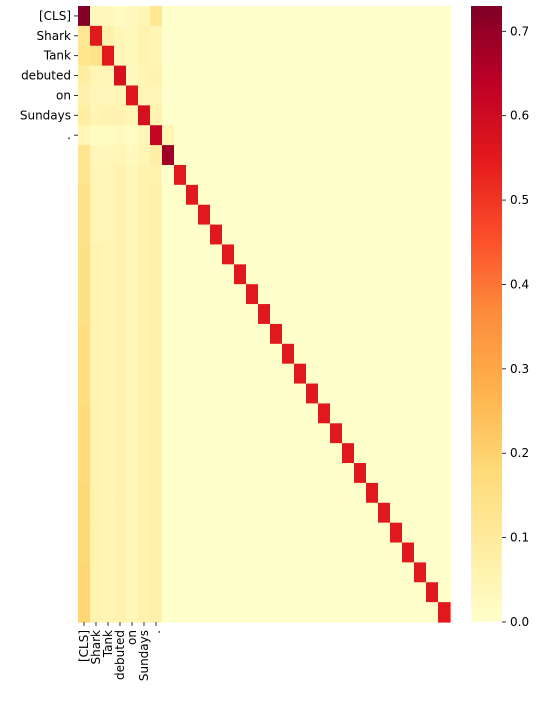 Image resolution: width=546 pixels, height=704 pixels. Describe the element at coordinates (519, 453) in the screenshot. I see `colorbar-tick-label: 0.2` at that location.